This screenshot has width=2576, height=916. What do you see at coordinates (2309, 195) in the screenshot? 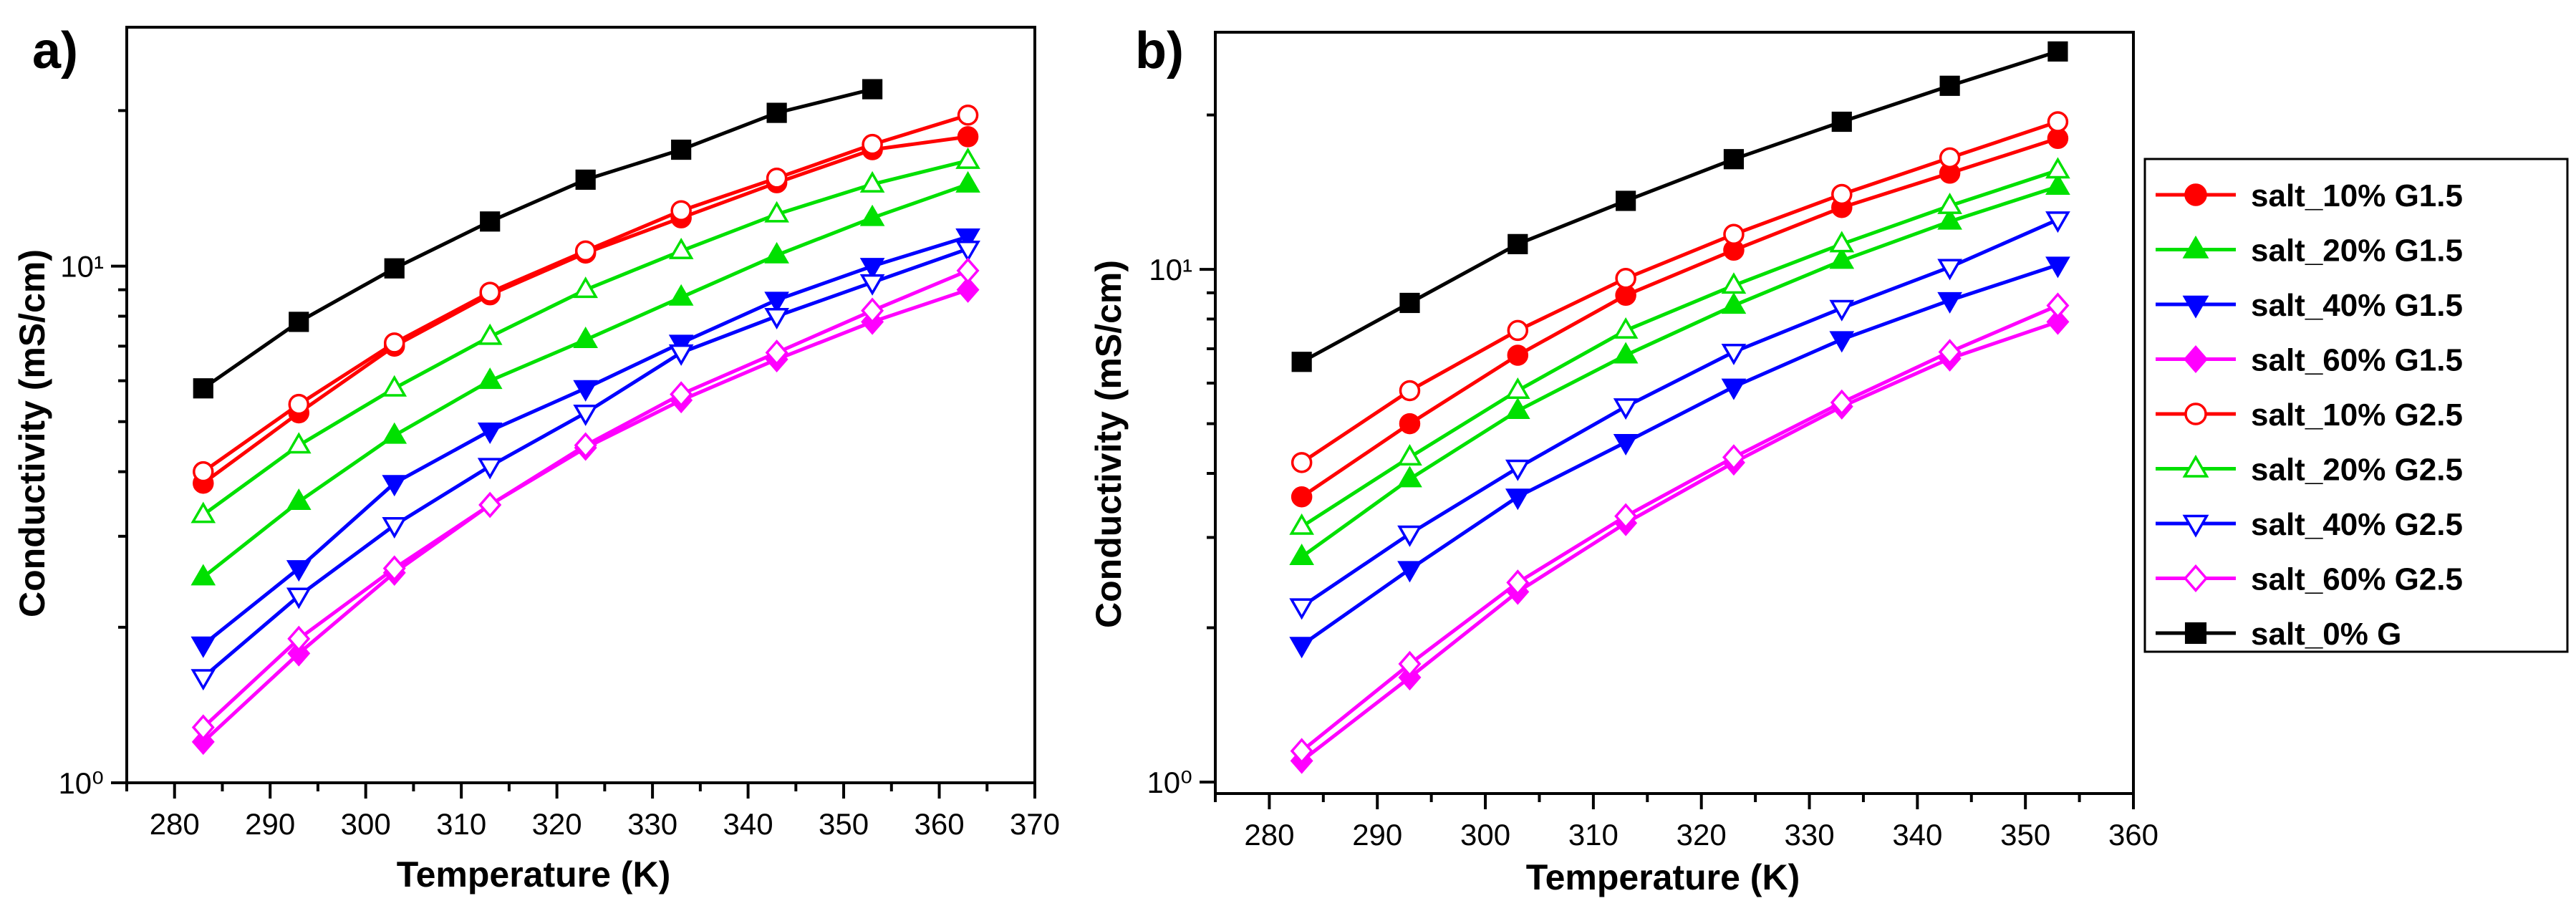
I see `legend-item: salt_10% G1.5` at bounding box center [2309, 195].